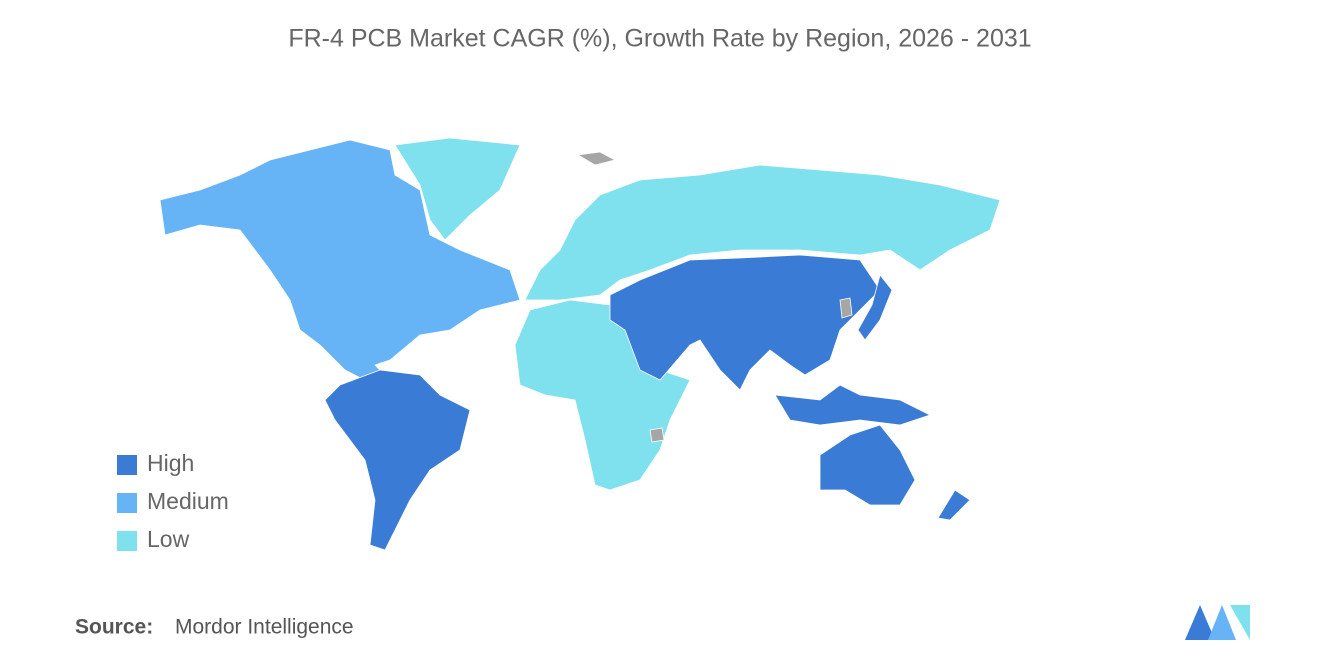 This screenshot has height=670, width=1320. What do you see at coordinates (875, 307) in the screenshot?
I see `region-japan` at bounding box center [875, 307].